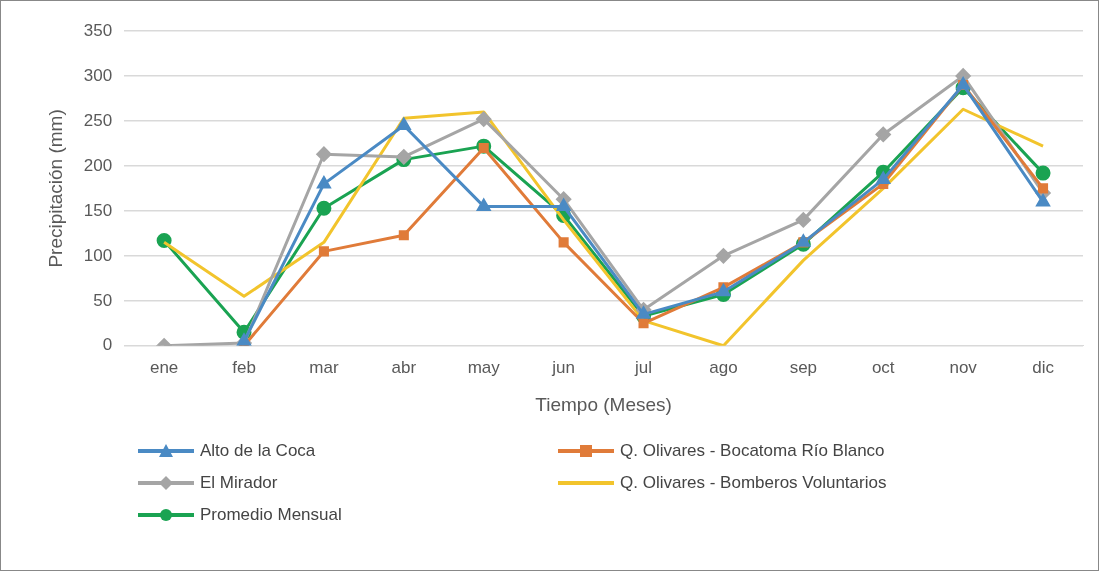 This screenshot has width=1099, height=571. What do you see at coordinates (563, 367) in the screenshot?
I see `x-tick-label: jun` at bounding box center [563, 367].